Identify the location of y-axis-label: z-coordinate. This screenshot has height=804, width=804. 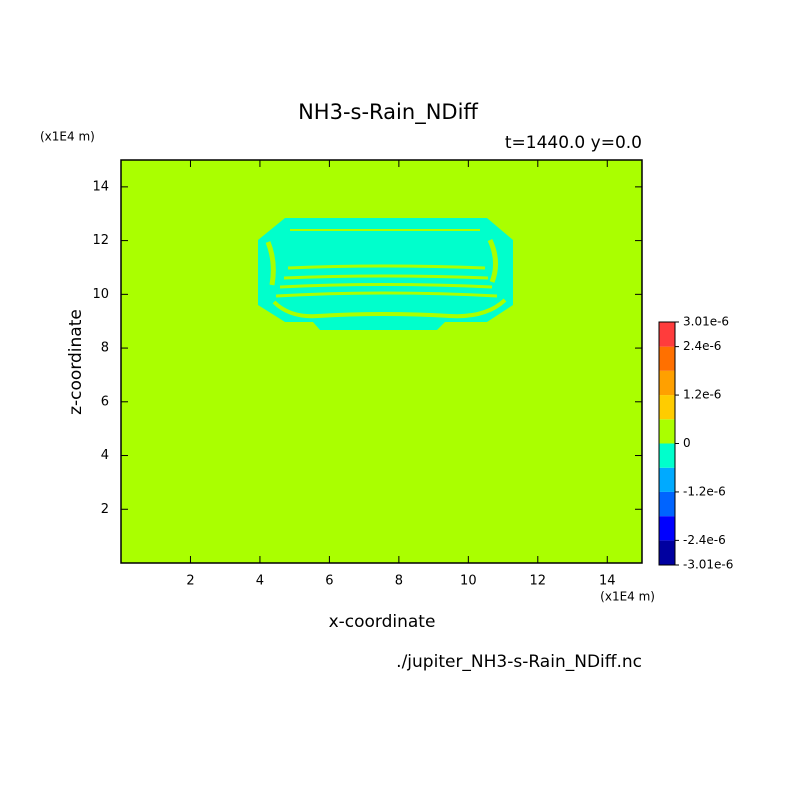
(76, 362).